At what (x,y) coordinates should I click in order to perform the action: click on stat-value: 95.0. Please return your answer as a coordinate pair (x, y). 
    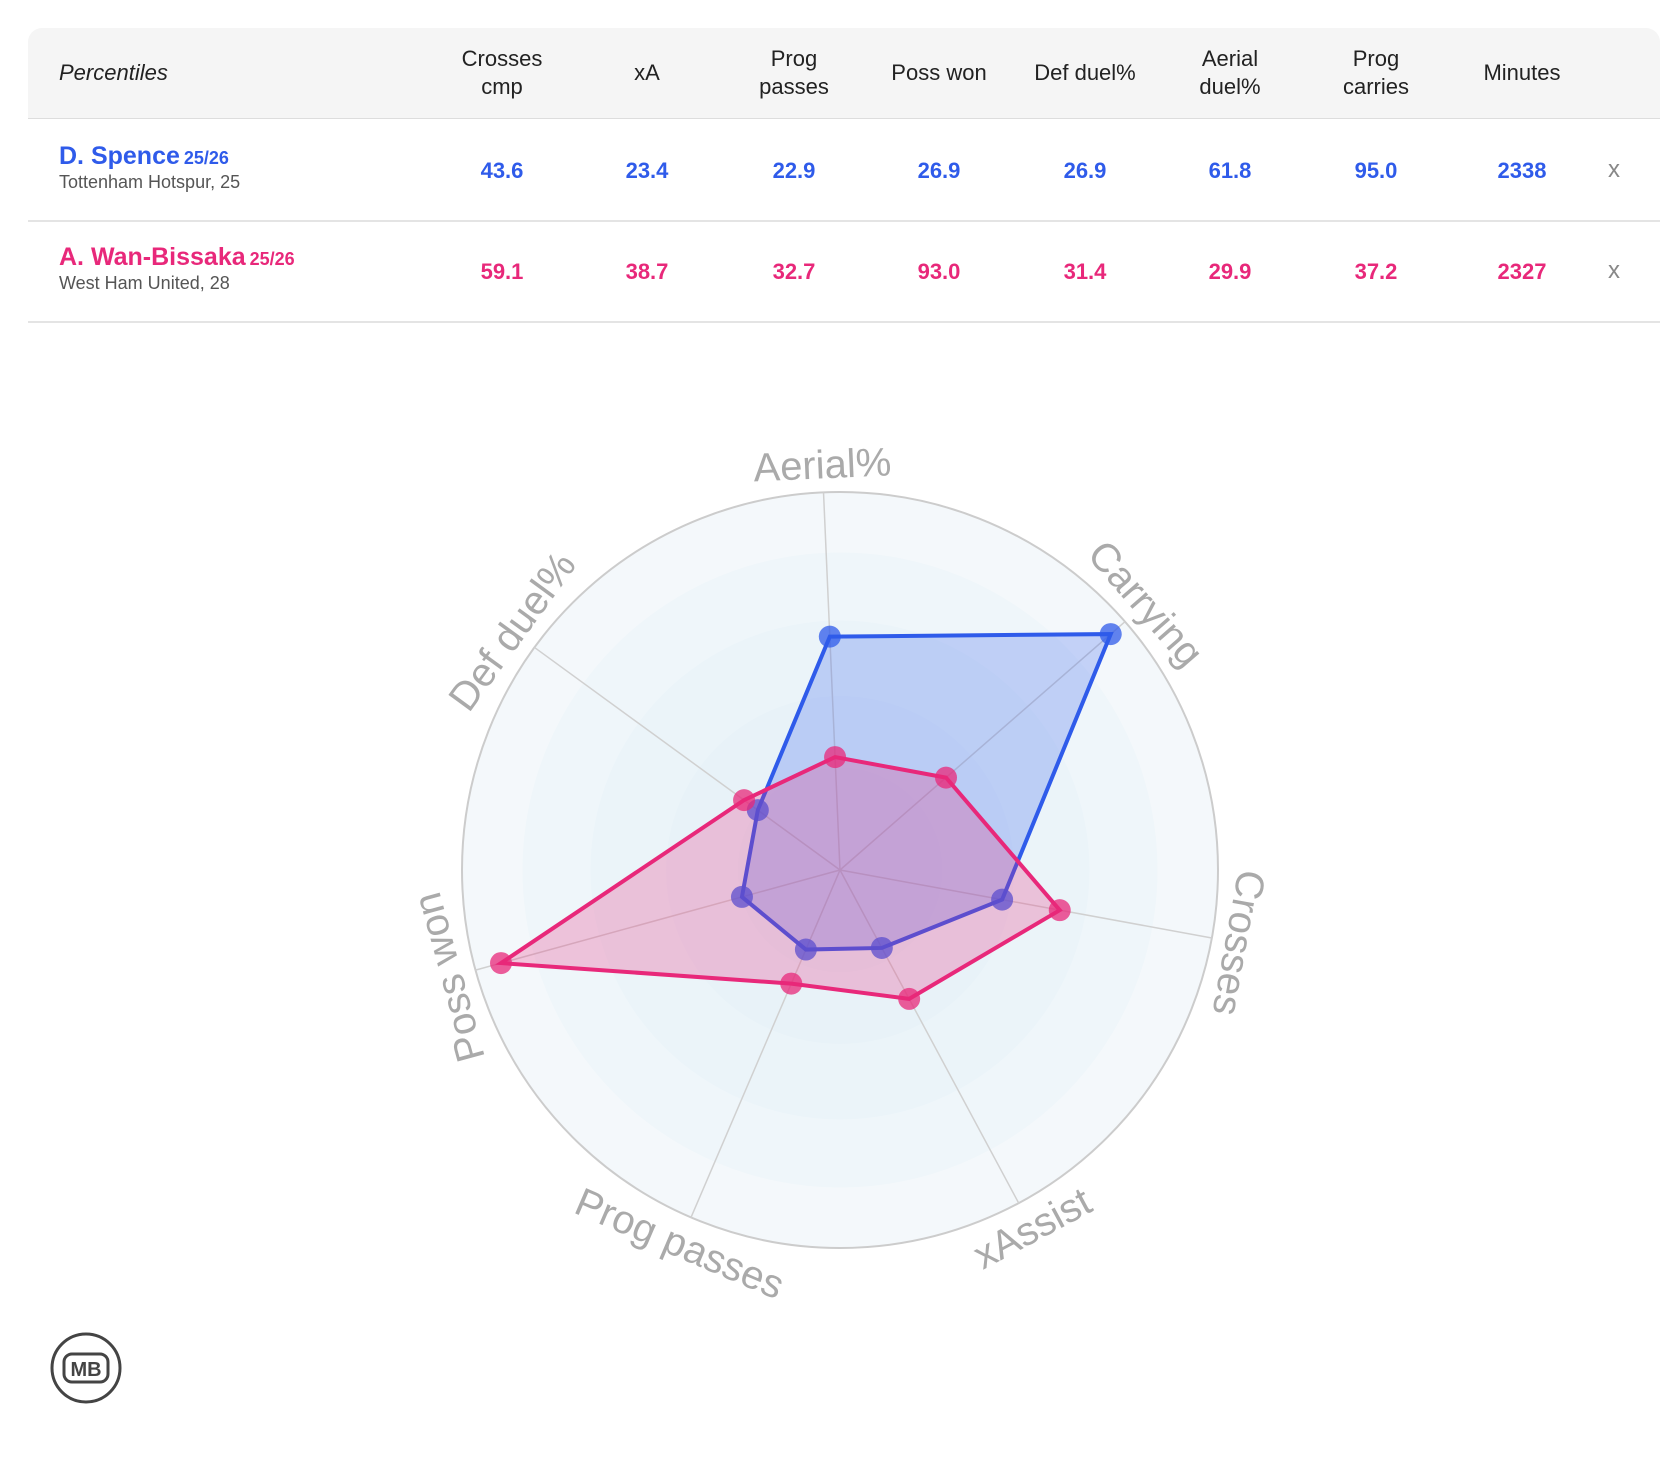
    Looking at the image, I should click on (1376, 170).